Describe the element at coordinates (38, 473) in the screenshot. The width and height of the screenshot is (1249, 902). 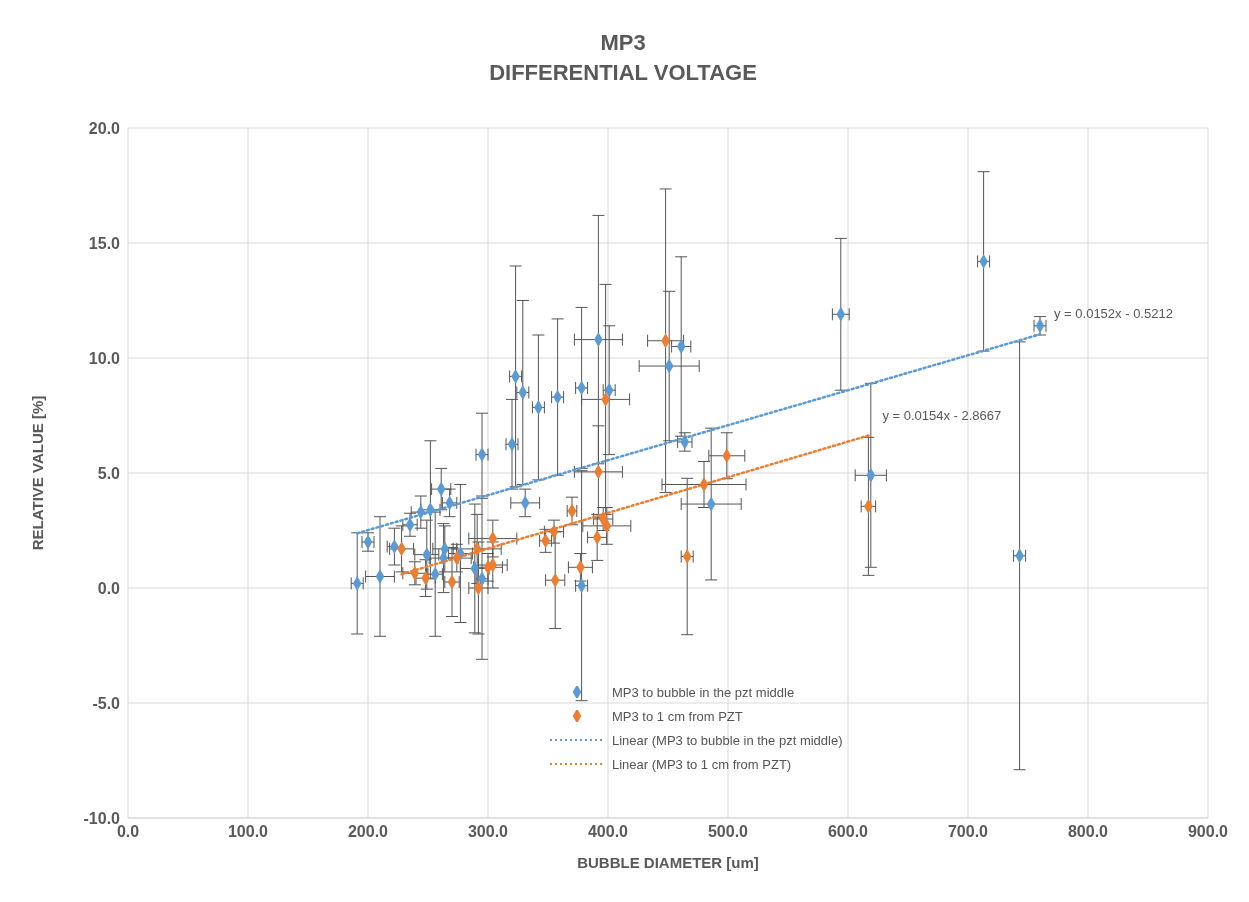
I see `y-axis-title: RELATIVE VALUE [%]` at that location.